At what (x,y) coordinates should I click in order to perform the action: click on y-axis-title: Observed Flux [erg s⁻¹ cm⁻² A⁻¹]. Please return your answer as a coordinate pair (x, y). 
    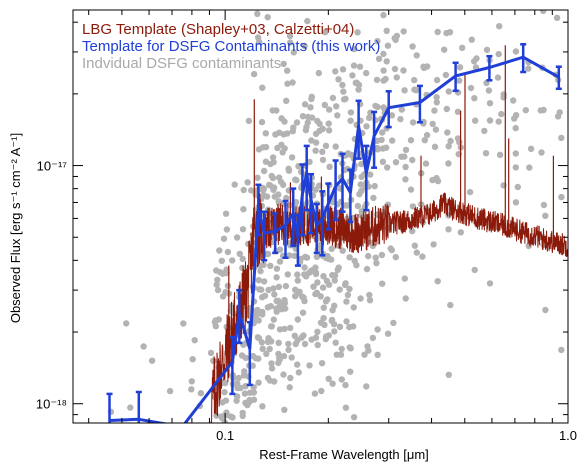
    Looking at the image, I should click on (15, 228).